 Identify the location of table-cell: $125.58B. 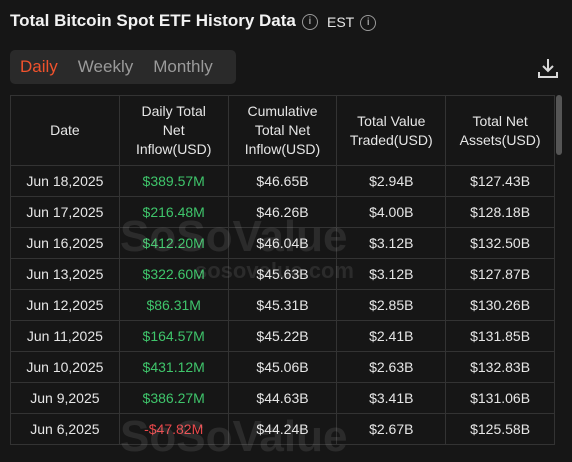
(500, 429).